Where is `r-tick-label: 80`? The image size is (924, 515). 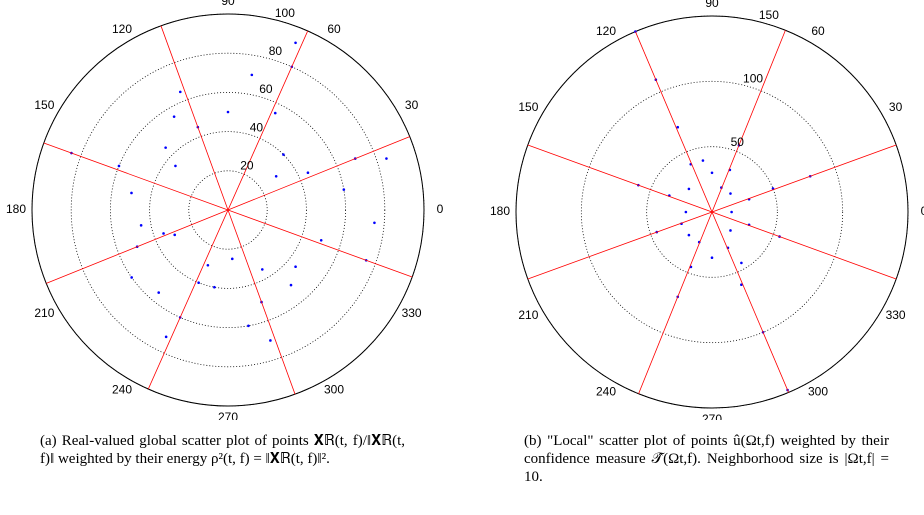
r-tick-label: 80 is located at coordinates (276, 51).